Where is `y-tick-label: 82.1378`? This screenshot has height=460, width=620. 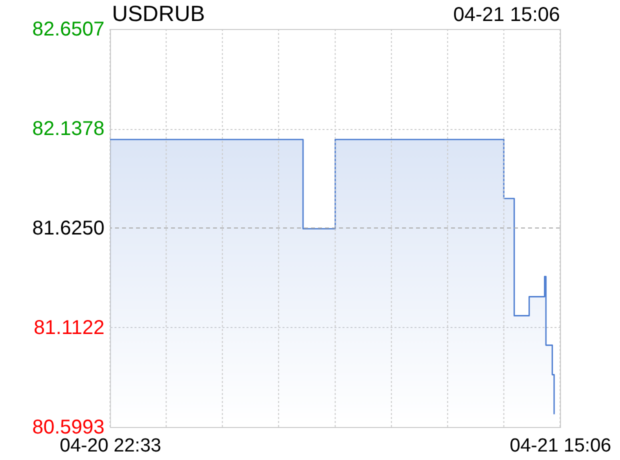 y-tick-label: 82.1378 is located at coordinates (68, 129).